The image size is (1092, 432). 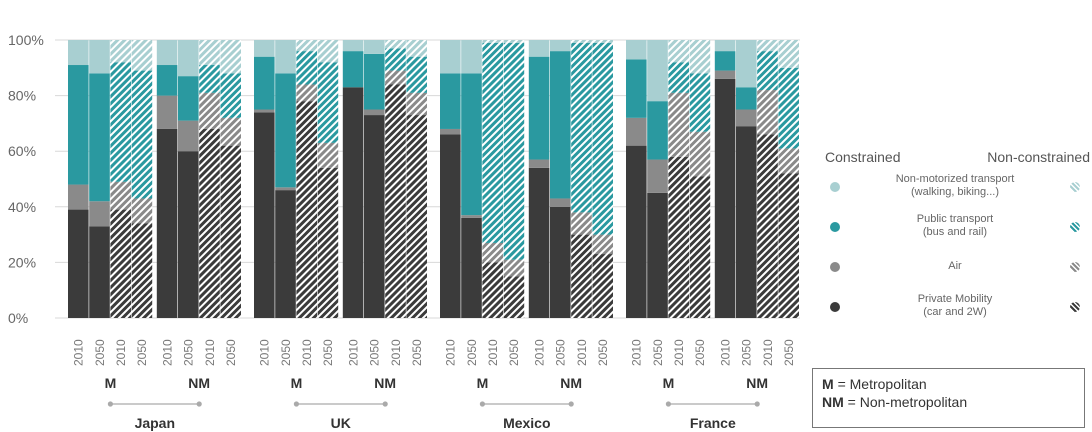 What do you see at coordinates (209, 53) in the screenshot?
I see `bar-segment-japan-nm-non-constrained-2010-non-motorized-transport` at bounding box center [209, 53].